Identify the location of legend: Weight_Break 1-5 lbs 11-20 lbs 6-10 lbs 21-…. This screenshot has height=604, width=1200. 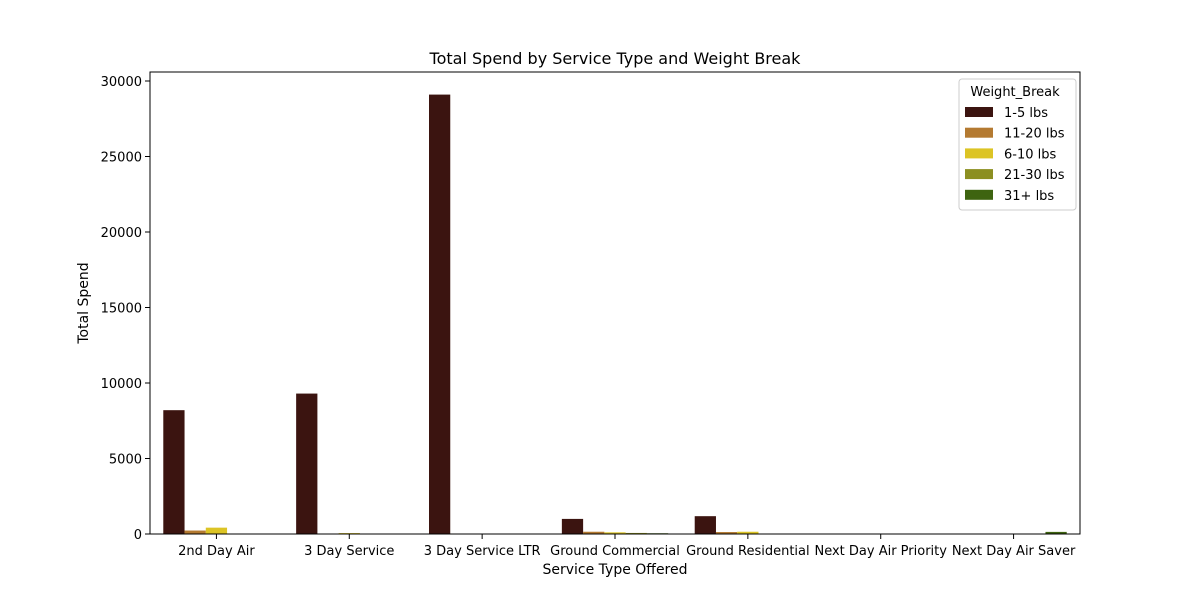
(1017, 144).